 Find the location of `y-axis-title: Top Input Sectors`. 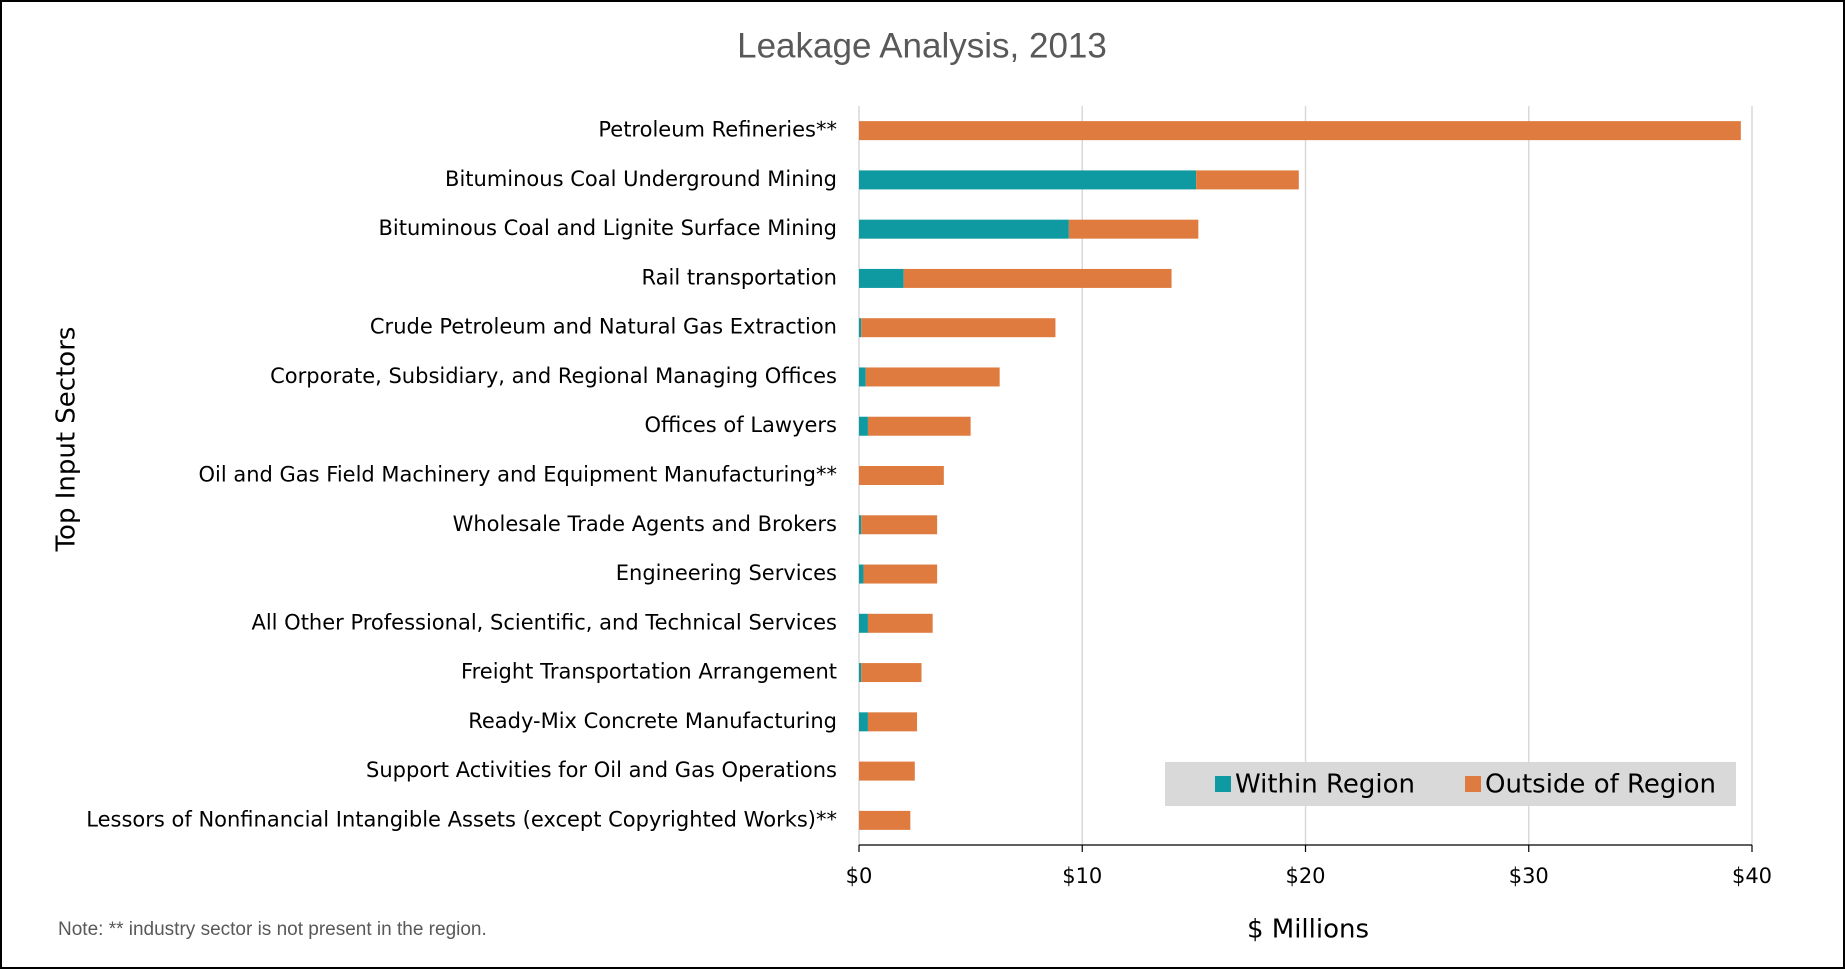

y-axis-title: Top Input Sectors is located at coordinates (67, 440).